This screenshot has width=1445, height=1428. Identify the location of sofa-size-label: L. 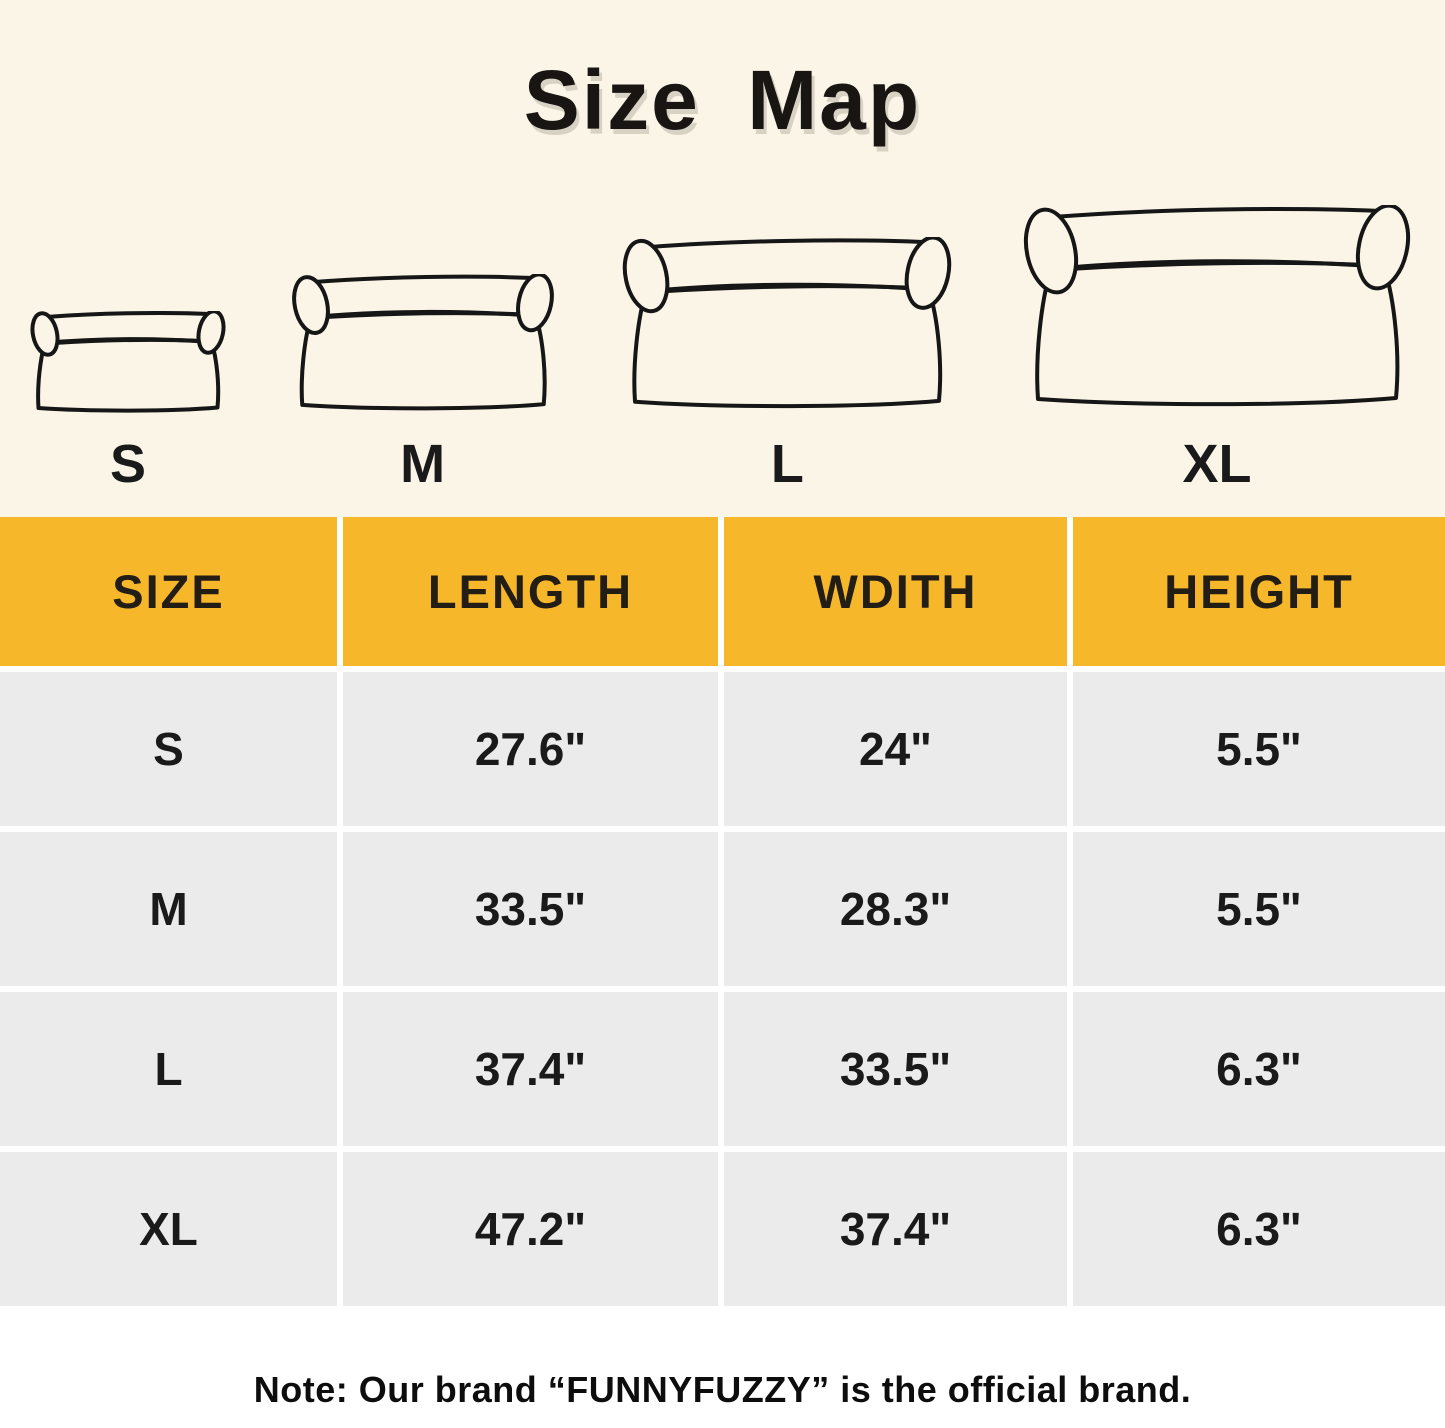
(787, 464).